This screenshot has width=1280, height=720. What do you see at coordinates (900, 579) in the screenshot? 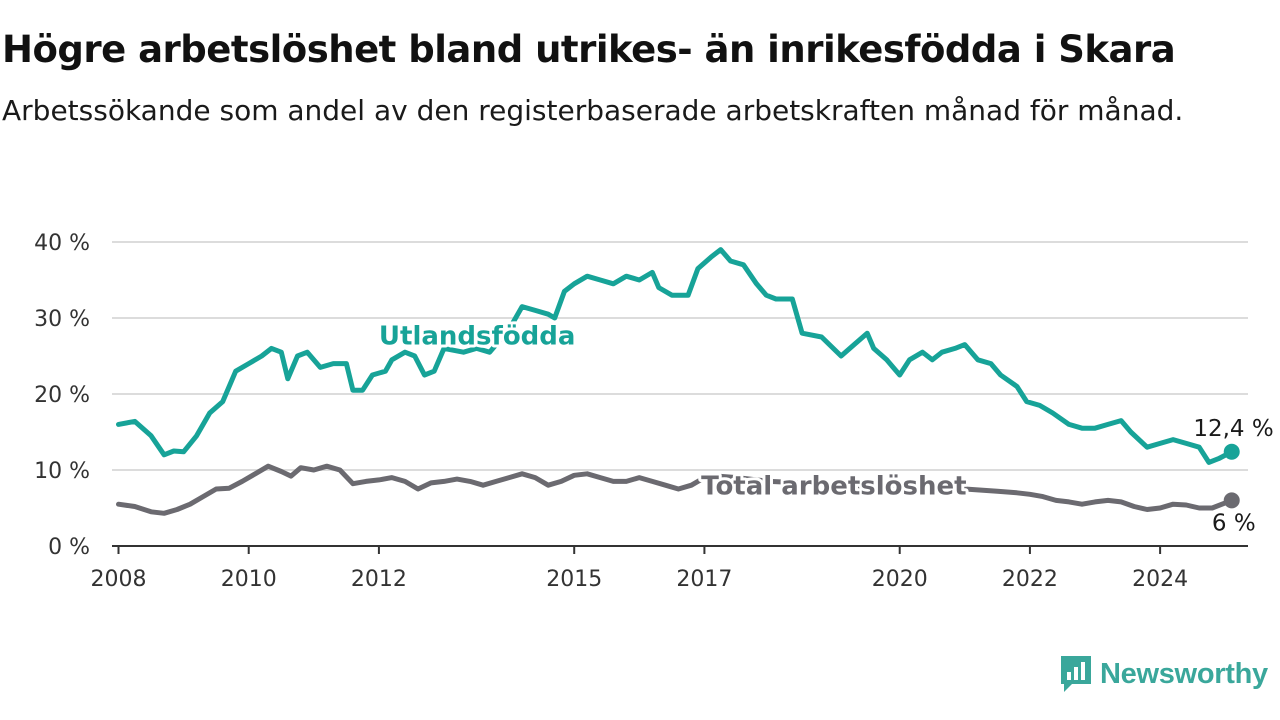
I see `x-tick-label: 2020` at bounding box center [900, 579].